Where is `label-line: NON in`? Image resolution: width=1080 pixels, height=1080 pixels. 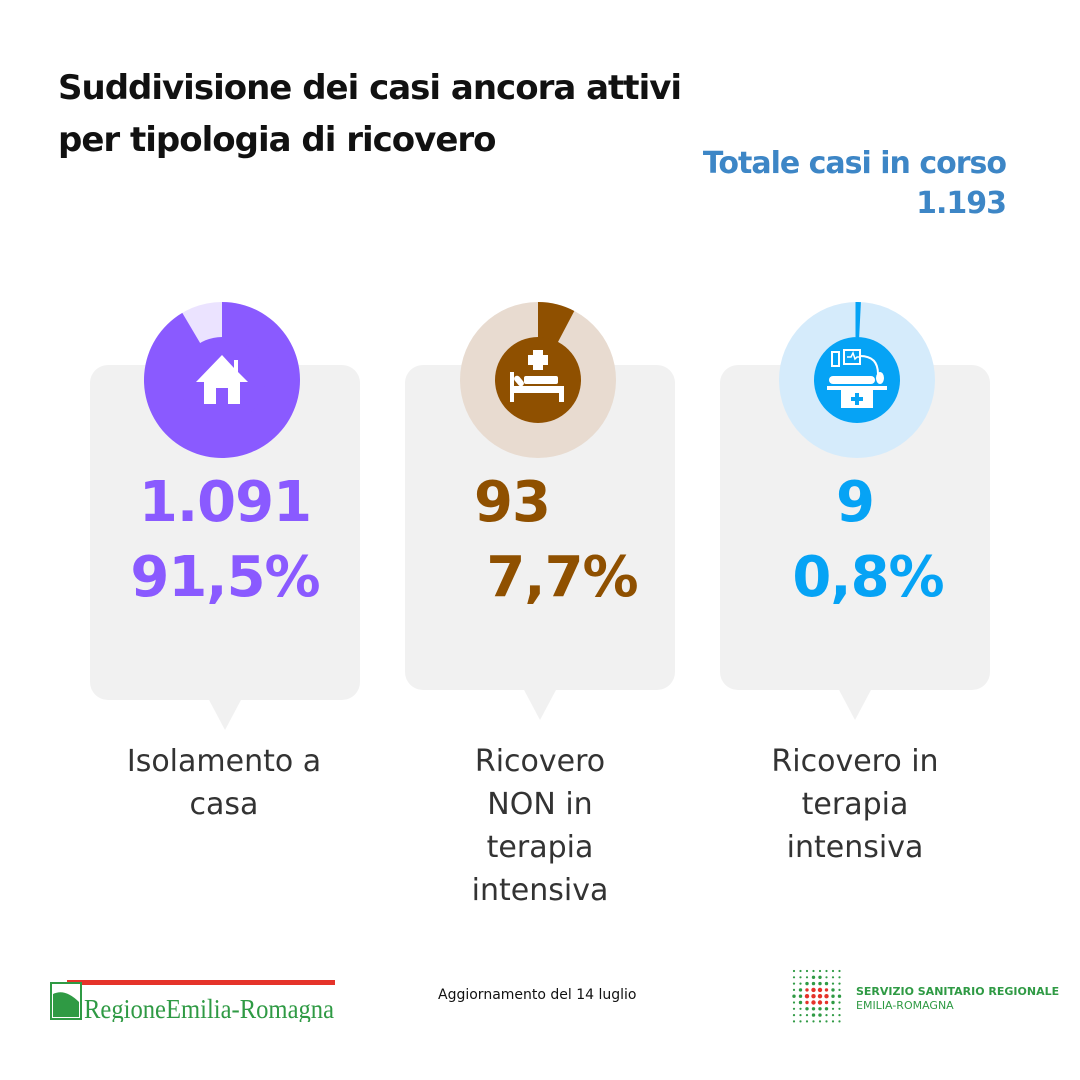 label-line: NON in is located at coordinates (540, 804).